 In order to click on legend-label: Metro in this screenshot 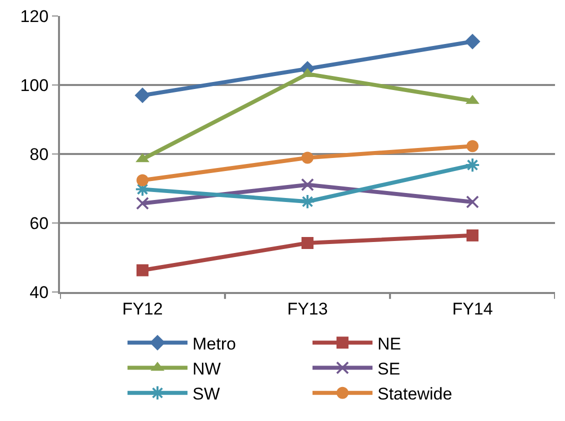, I will do `click(214, 344)`.